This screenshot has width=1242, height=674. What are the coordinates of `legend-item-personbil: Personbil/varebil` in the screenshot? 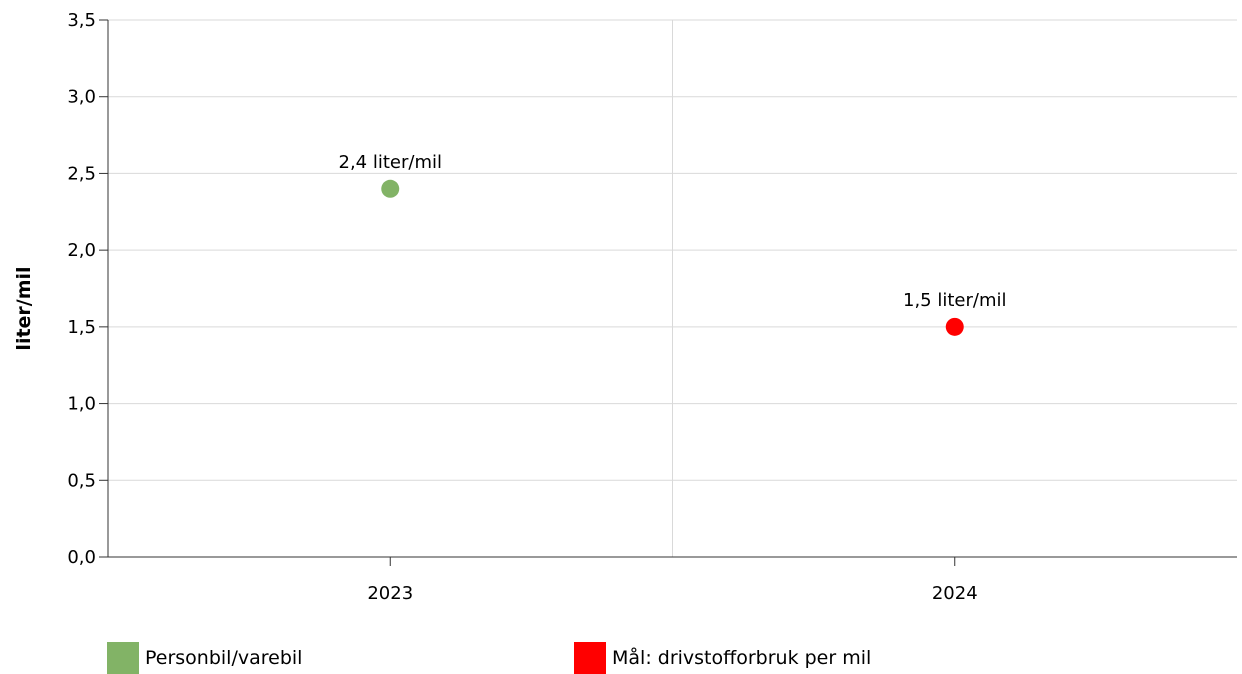 It's located at (204, 658).